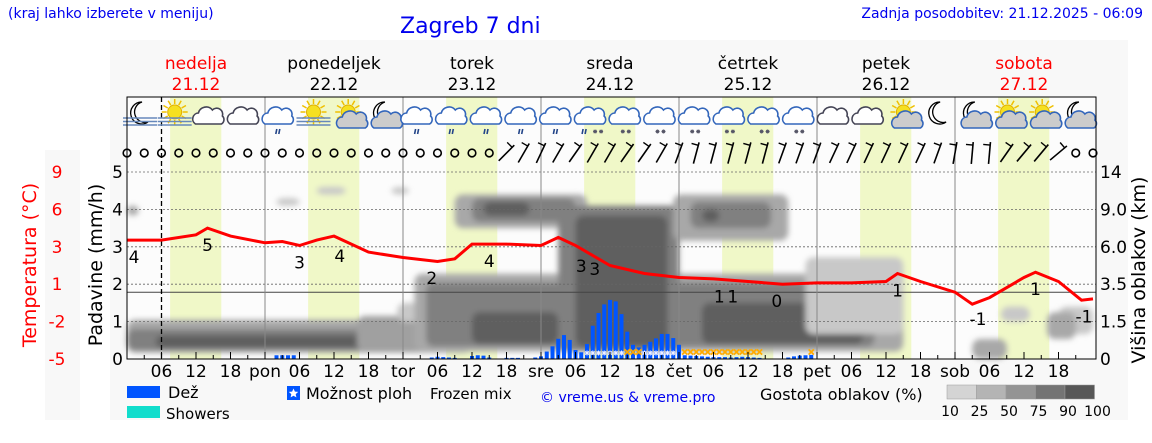  I want to click on temperature-label: 4, so click(339, 257).